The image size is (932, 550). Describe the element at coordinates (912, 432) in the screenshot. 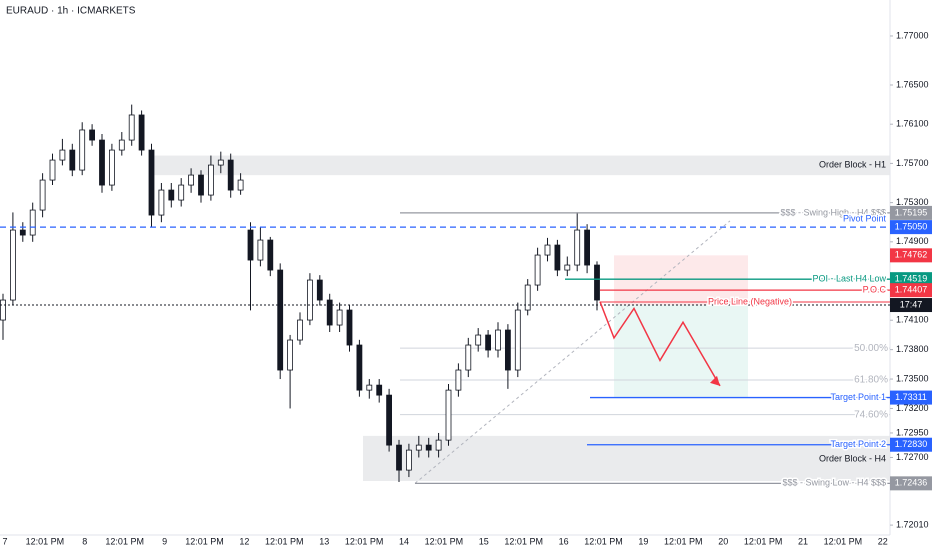

I see `y-tick-label: 1.72950` at that location.